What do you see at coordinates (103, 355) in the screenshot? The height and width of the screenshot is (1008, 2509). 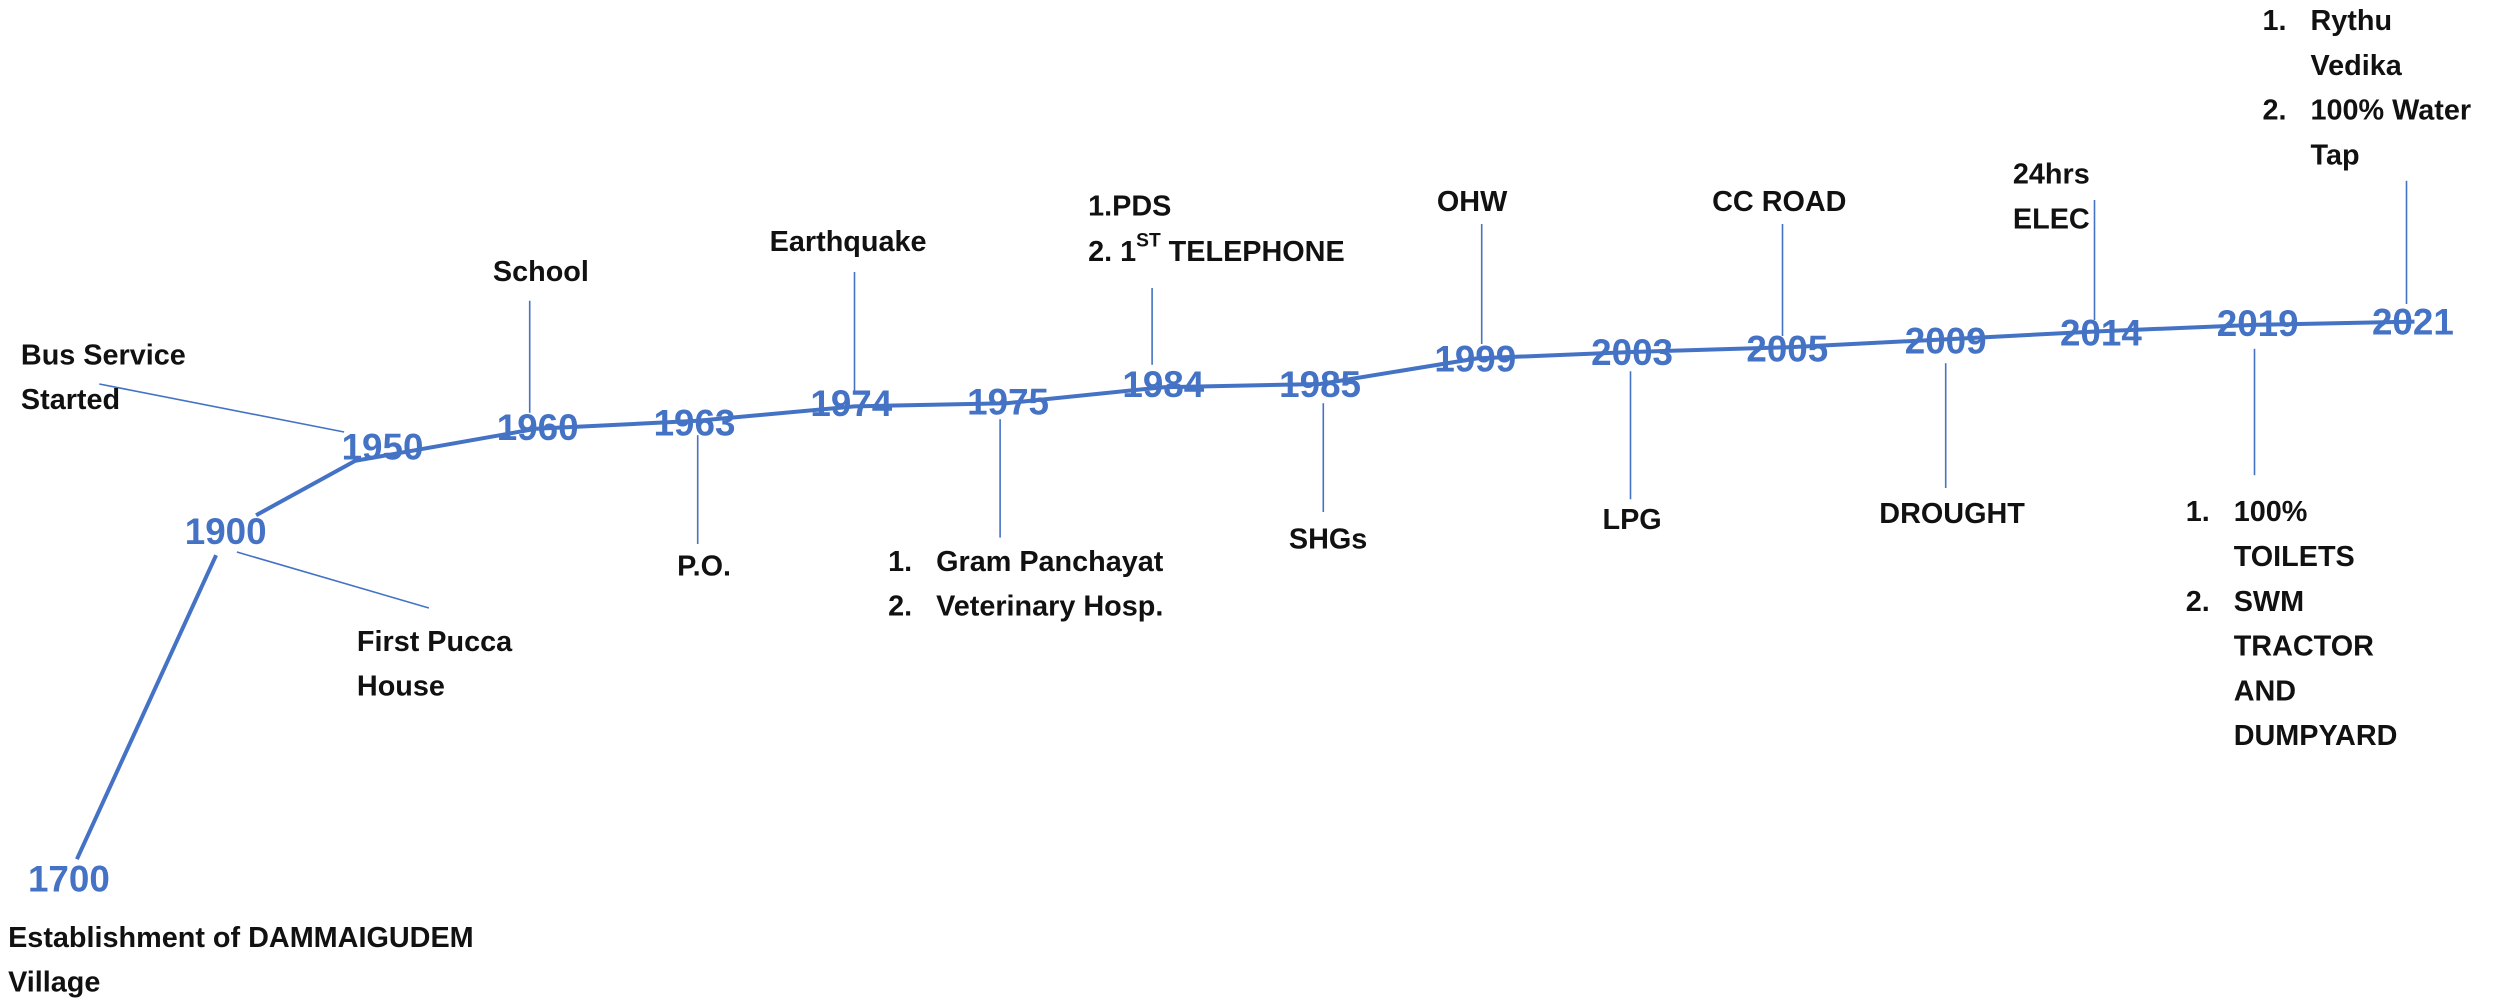 I see `event-label: Bus Service` at bounding box center [103, 355].